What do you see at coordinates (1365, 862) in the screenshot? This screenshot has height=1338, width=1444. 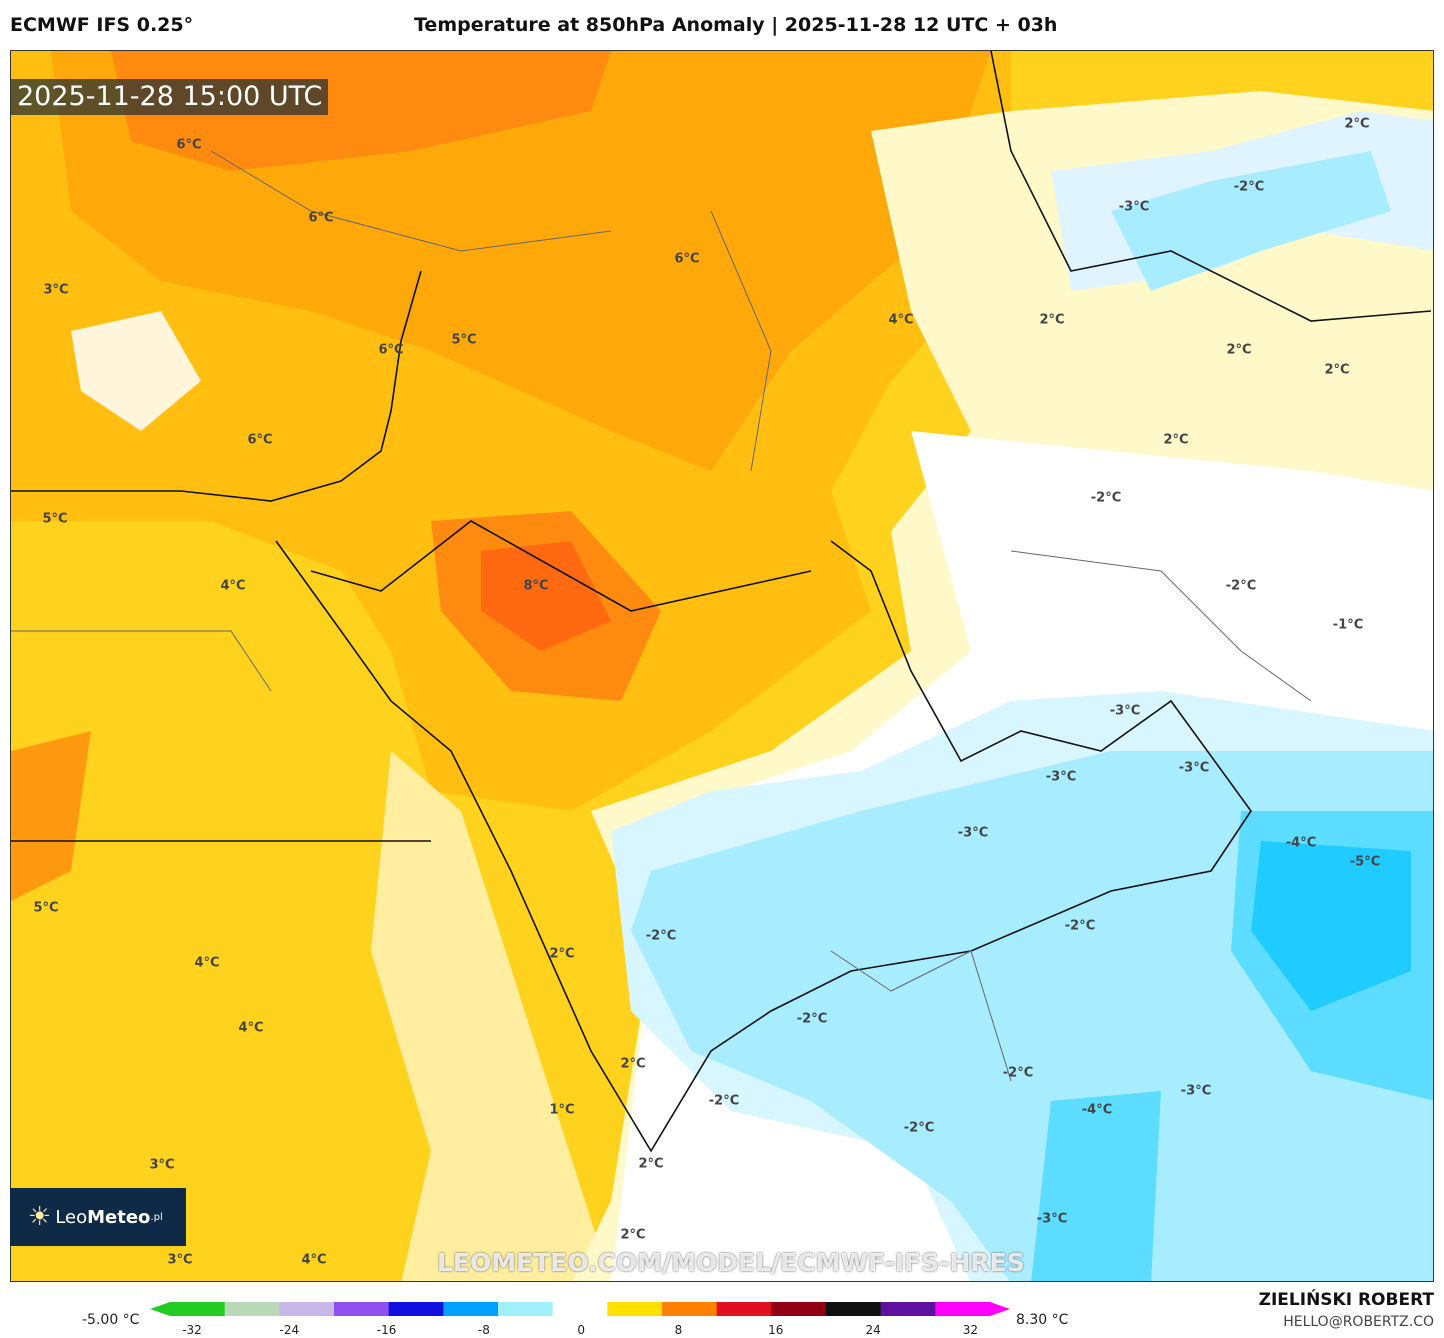 I see `isotherm-label: -5°C` at bounding box center [1365, 862].